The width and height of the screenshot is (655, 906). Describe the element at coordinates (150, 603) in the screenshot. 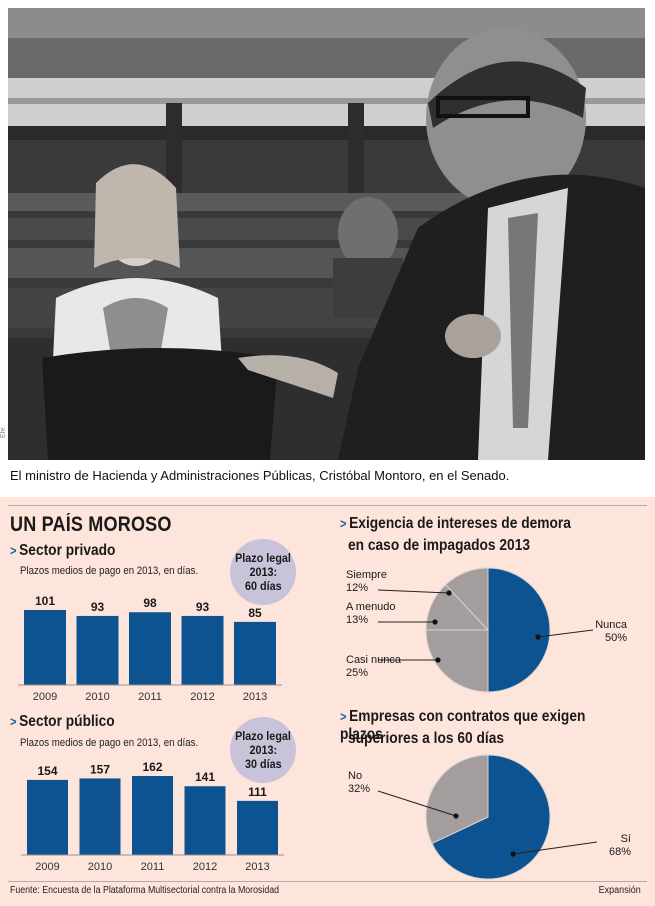

I see `bar-value-label: 98` at that location.